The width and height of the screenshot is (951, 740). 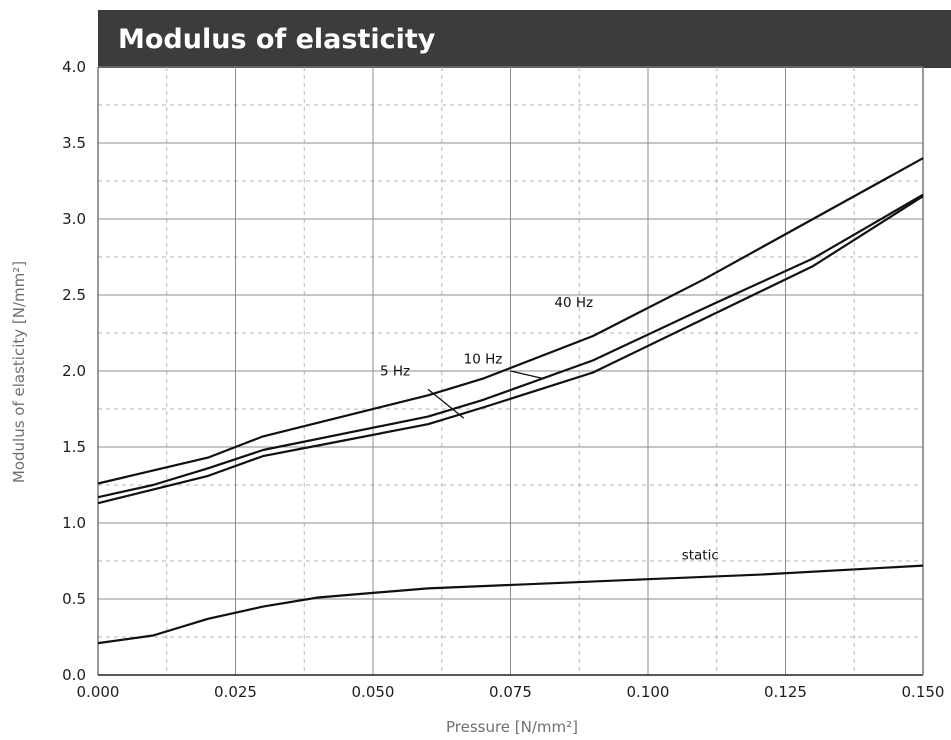 I want to click on y-axis-label: Modulus of elasticity [N/mm²], so click(x=19, y=372).